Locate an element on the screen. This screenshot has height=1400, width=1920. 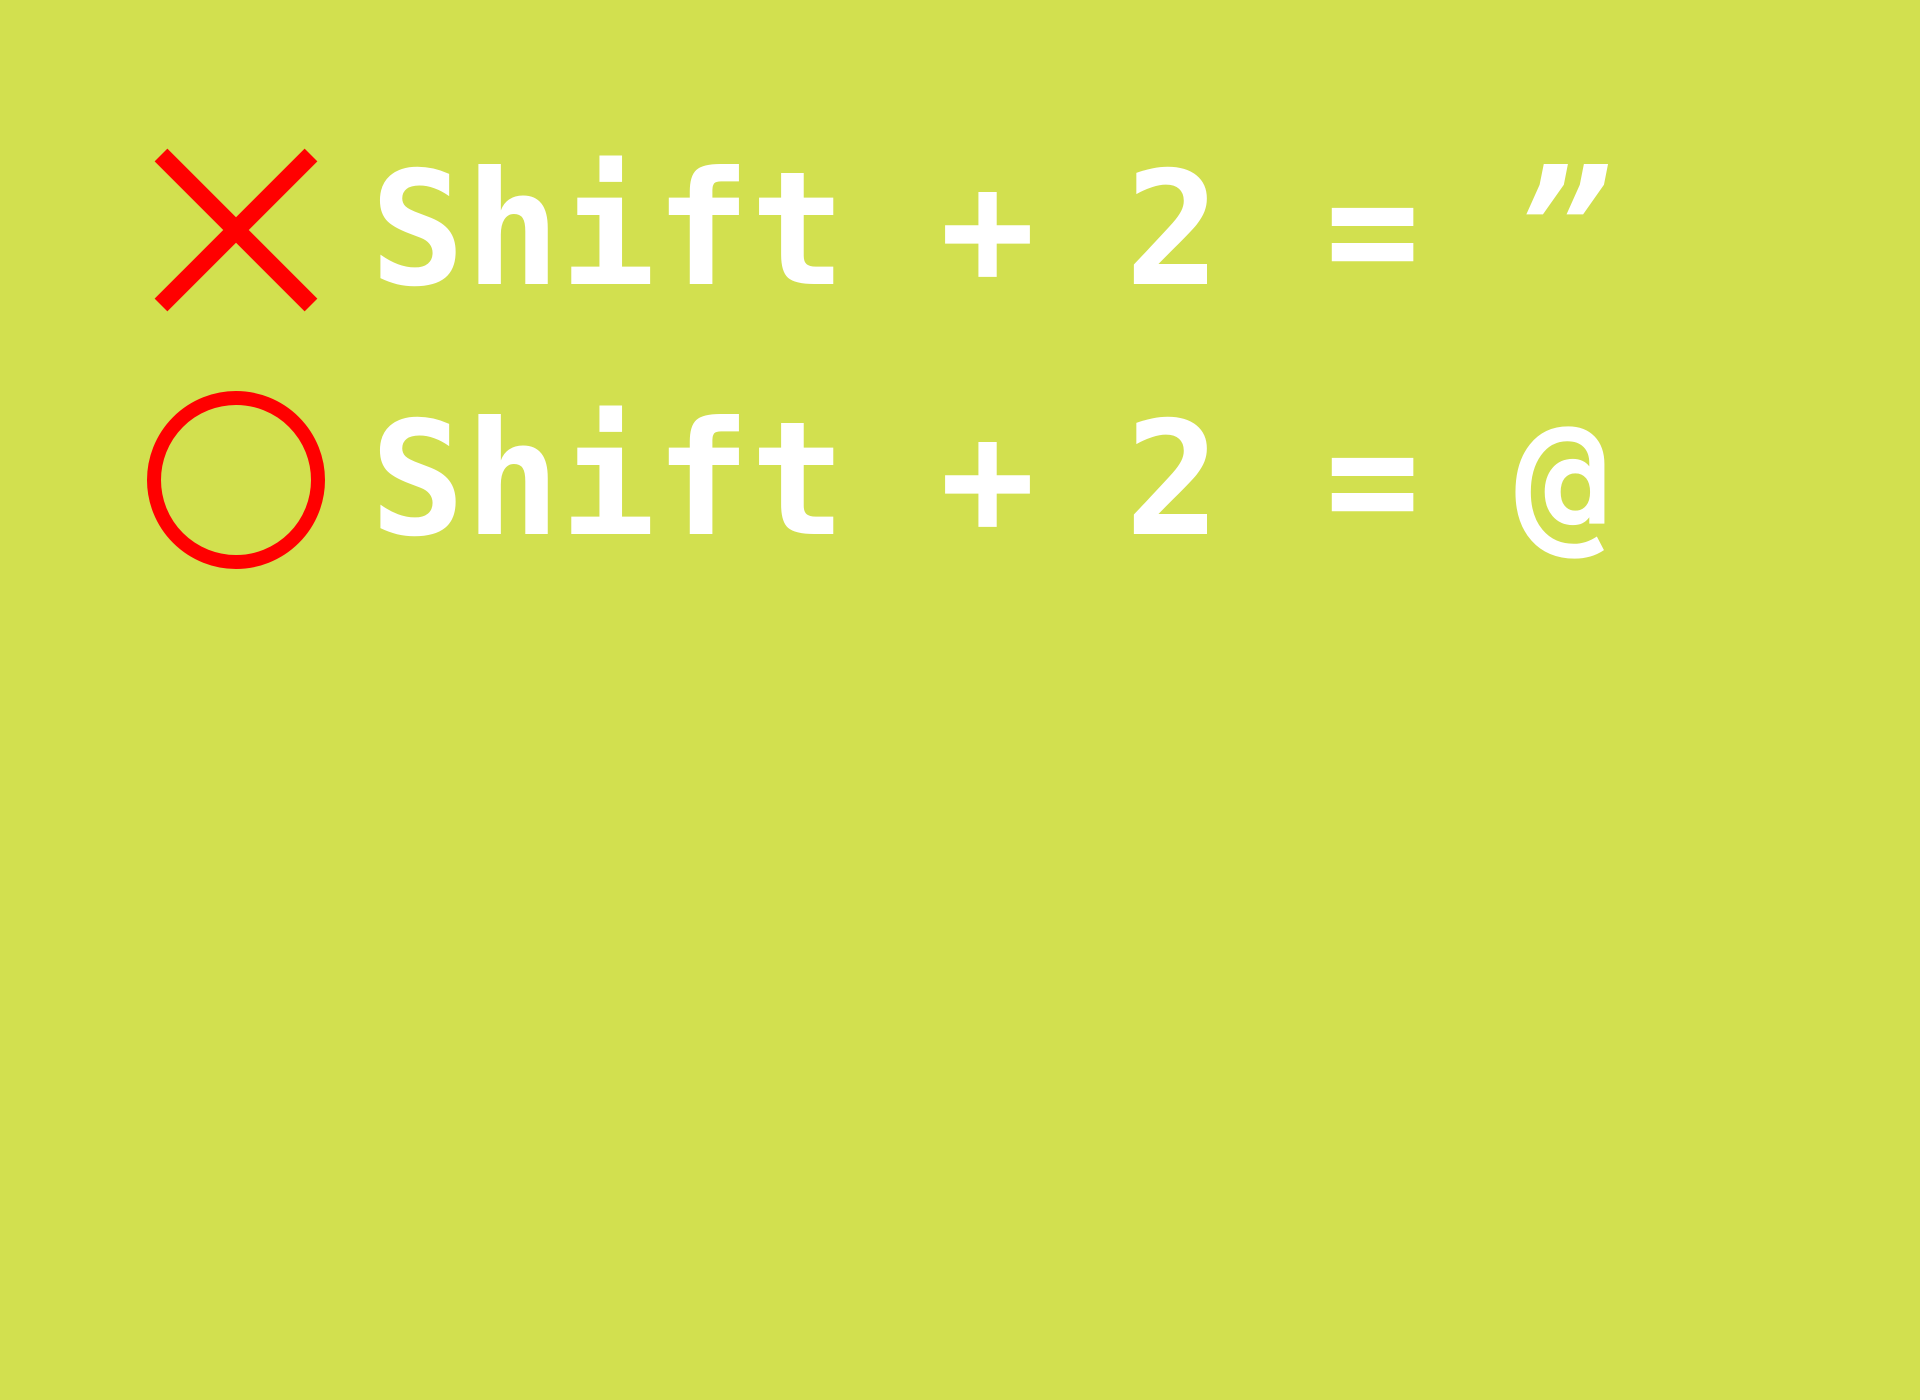
shortcut-formula: Shift + 2 = @ is located at coordinates (1020, 480).